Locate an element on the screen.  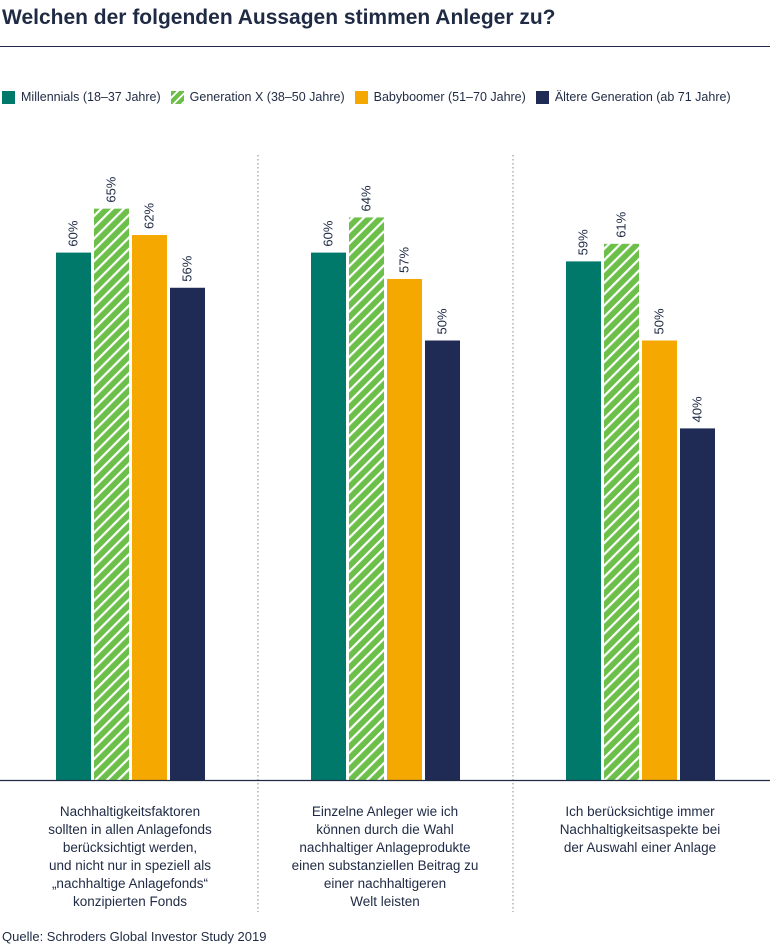
bar-value-label: 56% is located at coordinates (187, 268).